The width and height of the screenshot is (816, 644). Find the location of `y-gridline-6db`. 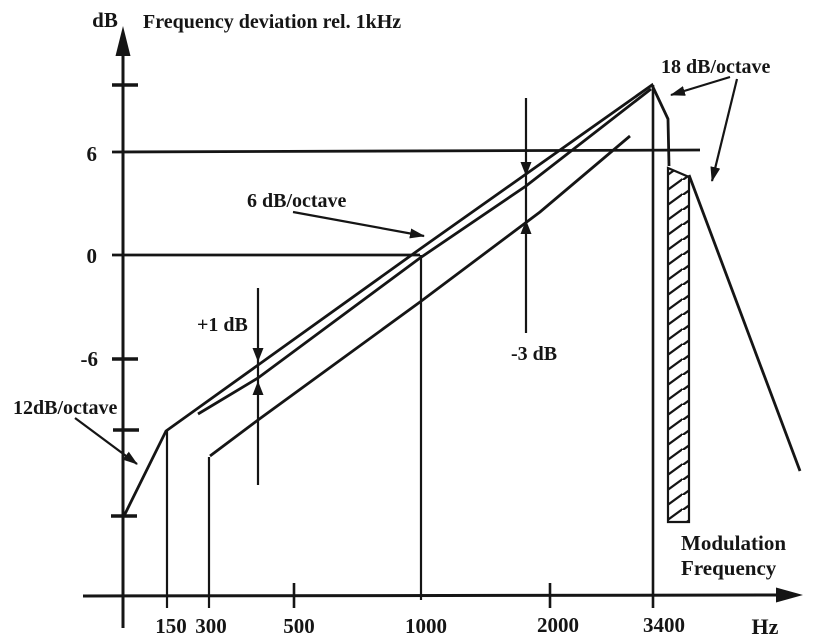

y-gridline-6db is located at coordinates (406, 151).